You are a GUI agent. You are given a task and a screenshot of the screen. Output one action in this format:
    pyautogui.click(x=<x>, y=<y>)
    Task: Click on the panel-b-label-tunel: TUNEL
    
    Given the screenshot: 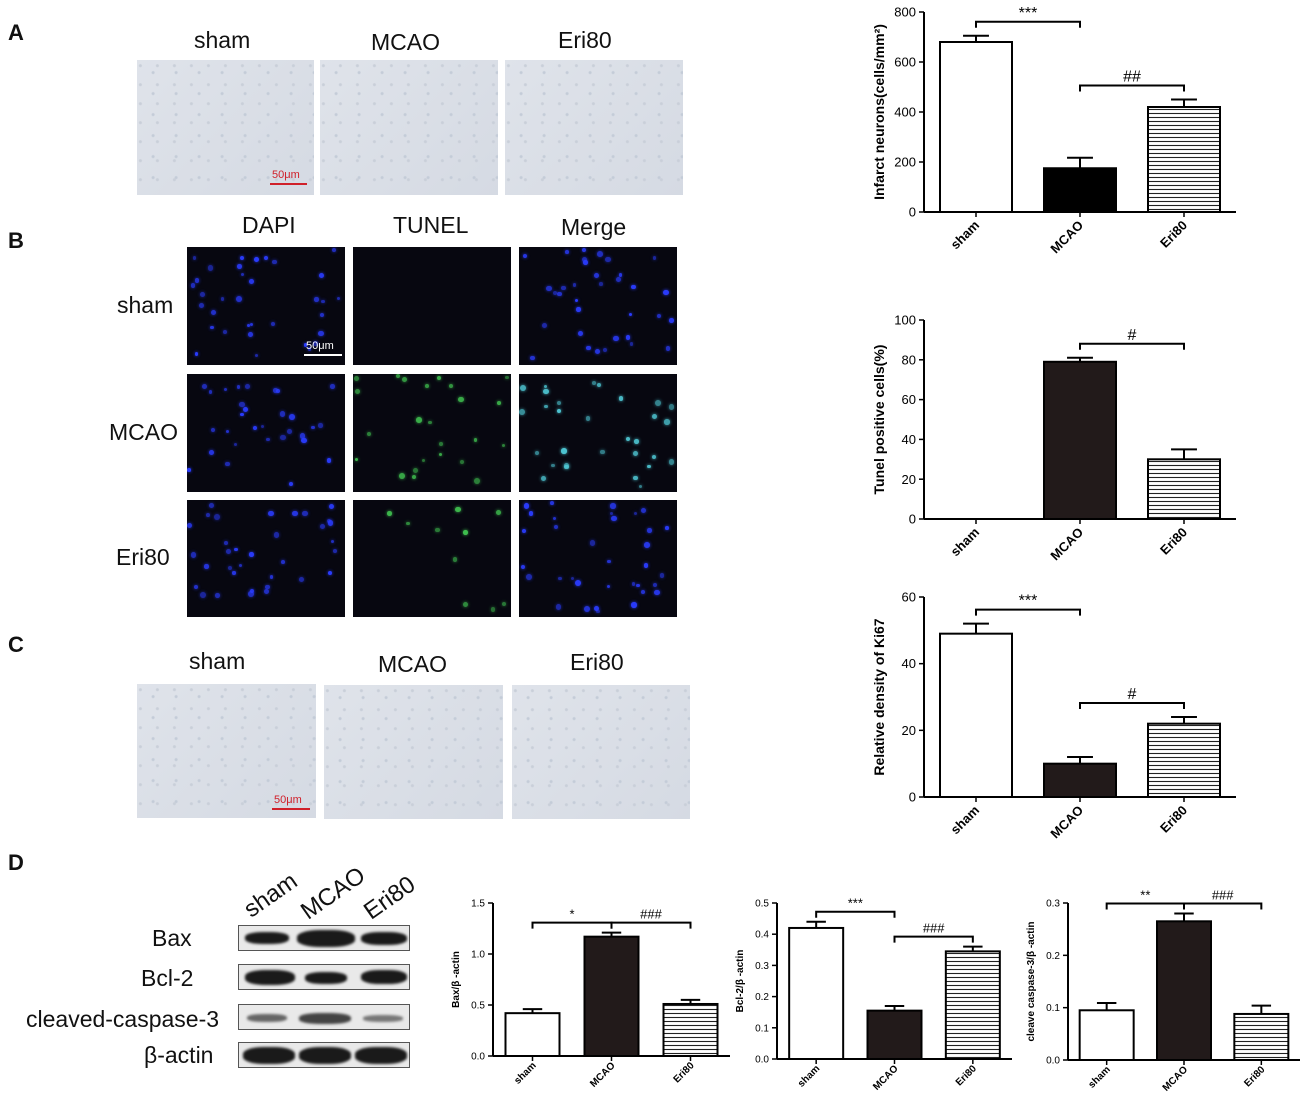 What is the action you would take?
    pyautogui.click(x=431, y=225)
    